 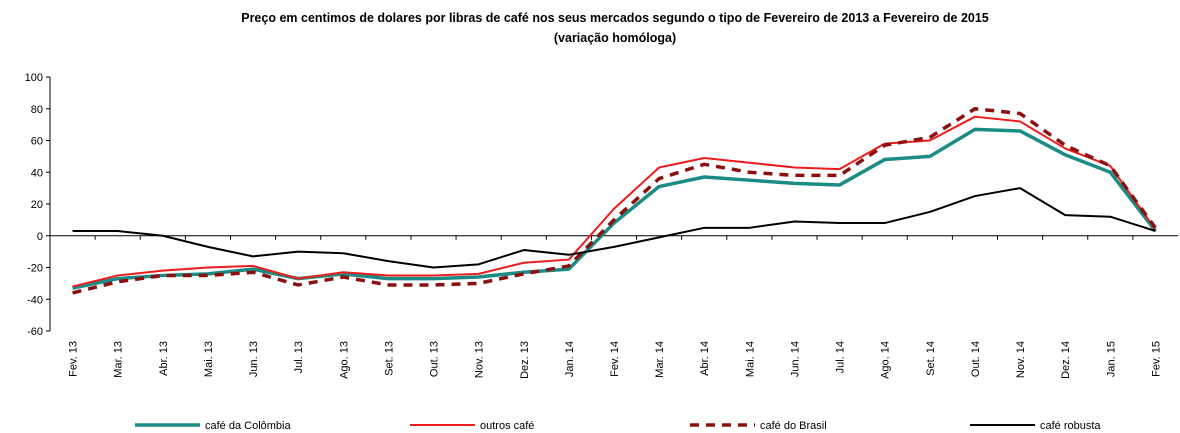 I want to click on x-tick-label: Jun. 13, so click(x=254, y=359).